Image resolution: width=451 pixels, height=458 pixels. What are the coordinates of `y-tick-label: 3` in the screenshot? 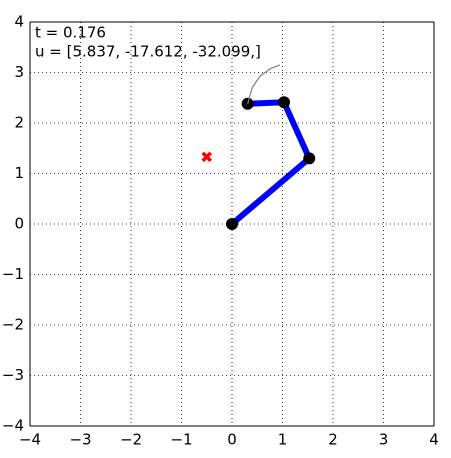 It's located at (19, 72).